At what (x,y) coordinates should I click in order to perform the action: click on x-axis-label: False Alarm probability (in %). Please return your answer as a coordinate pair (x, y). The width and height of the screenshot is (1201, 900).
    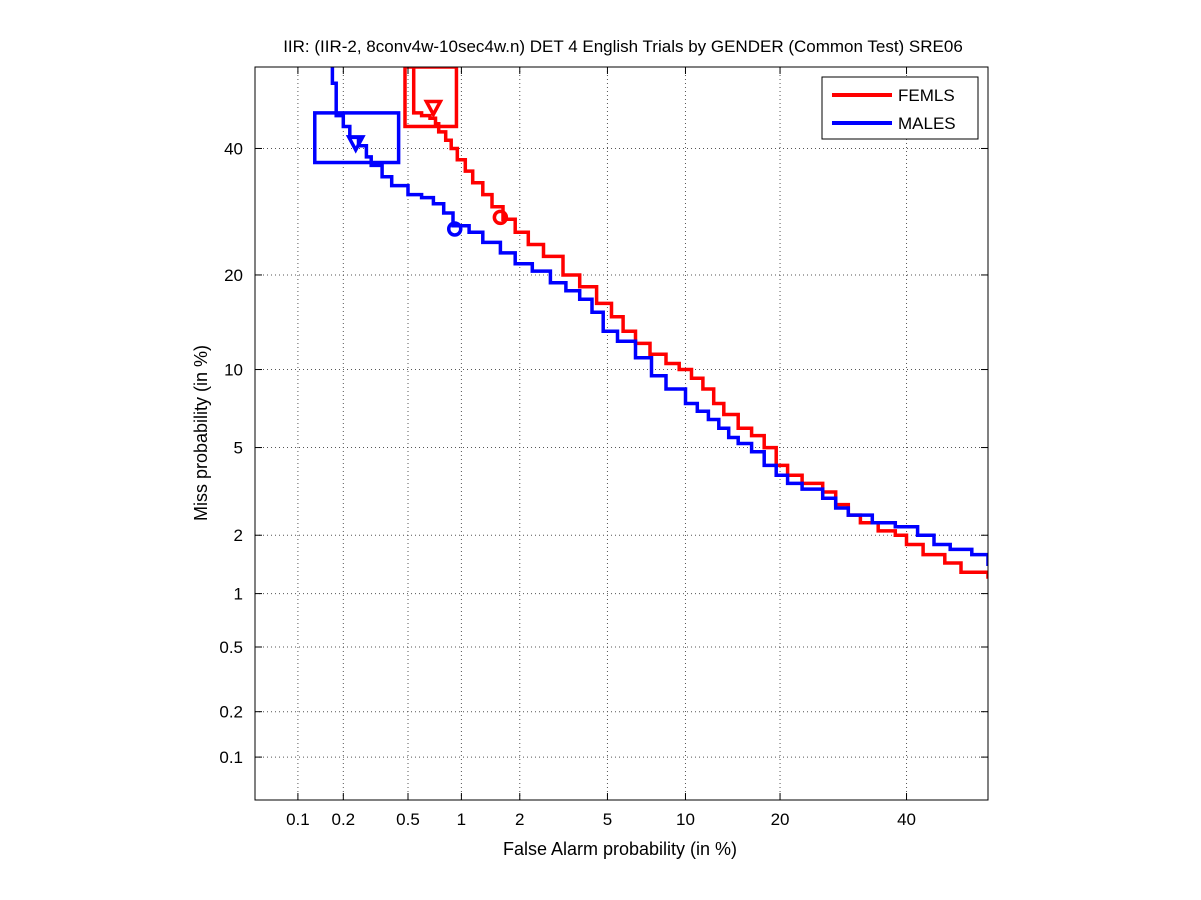
    Looking at the image, I should click on (620, 849).